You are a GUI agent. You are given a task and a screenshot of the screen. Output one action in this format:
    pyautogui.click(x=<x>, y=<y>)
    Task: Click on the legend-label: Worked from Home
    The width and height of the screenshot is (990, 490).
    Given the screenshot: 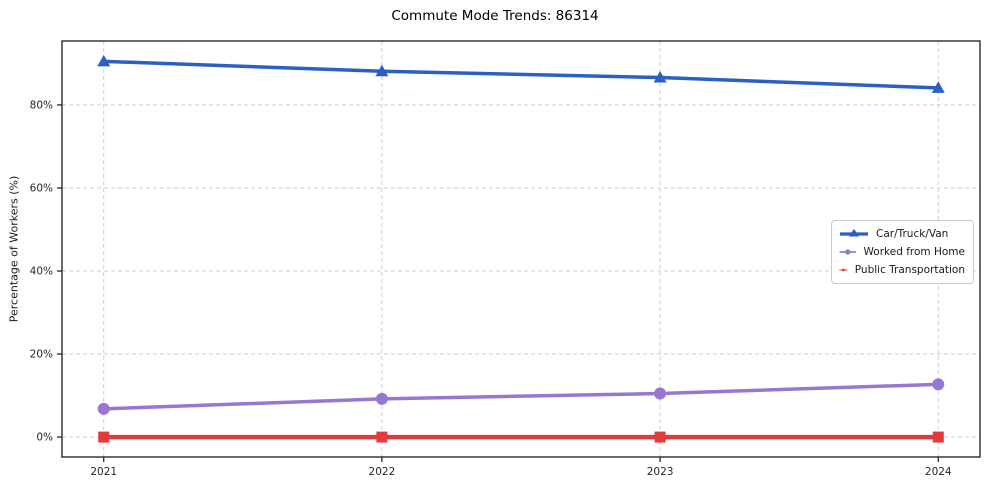 What is the action you would take?
    pyautogui.click(x=914, y=252)
    